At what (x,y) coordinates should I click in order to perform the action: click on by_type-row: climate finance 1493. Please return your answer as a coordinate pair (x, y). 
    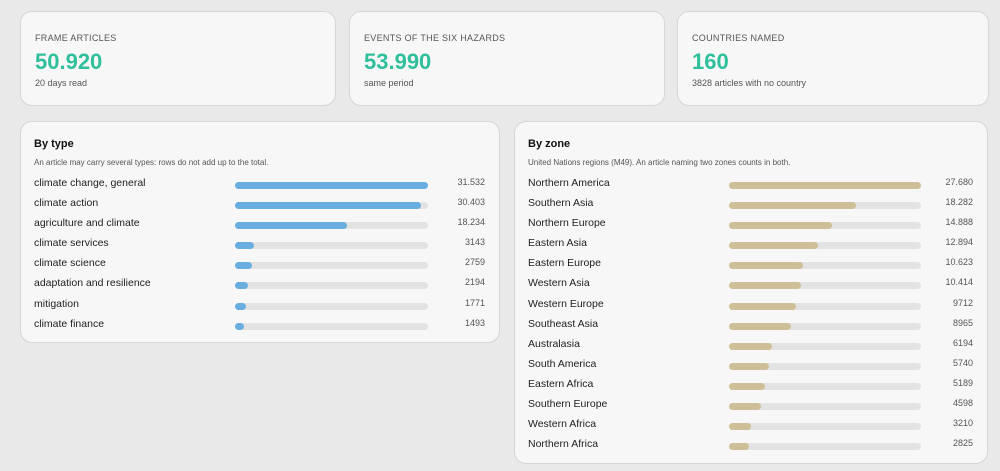
    Looking at the image, I should click on (259, 327).